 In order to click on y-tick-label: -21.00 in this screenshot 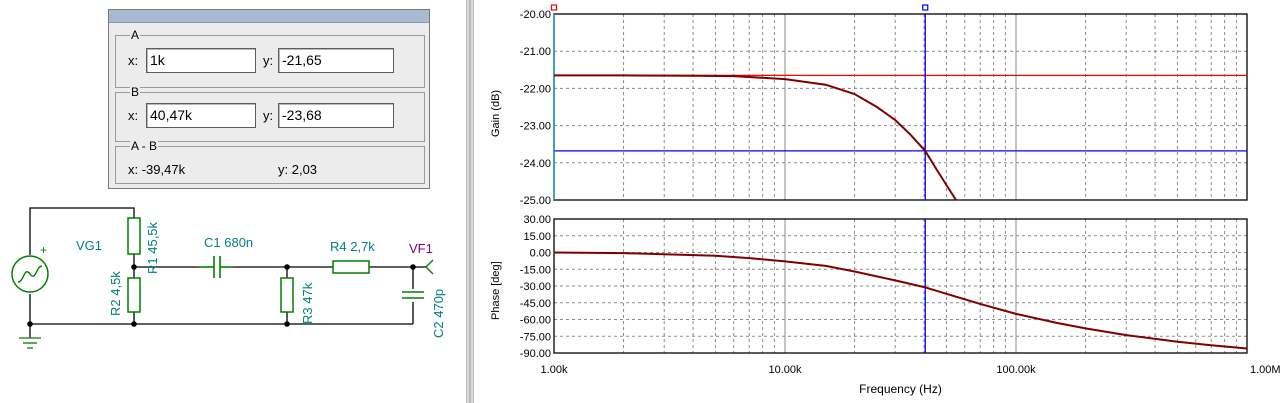, I will do `click(535, 52)`.